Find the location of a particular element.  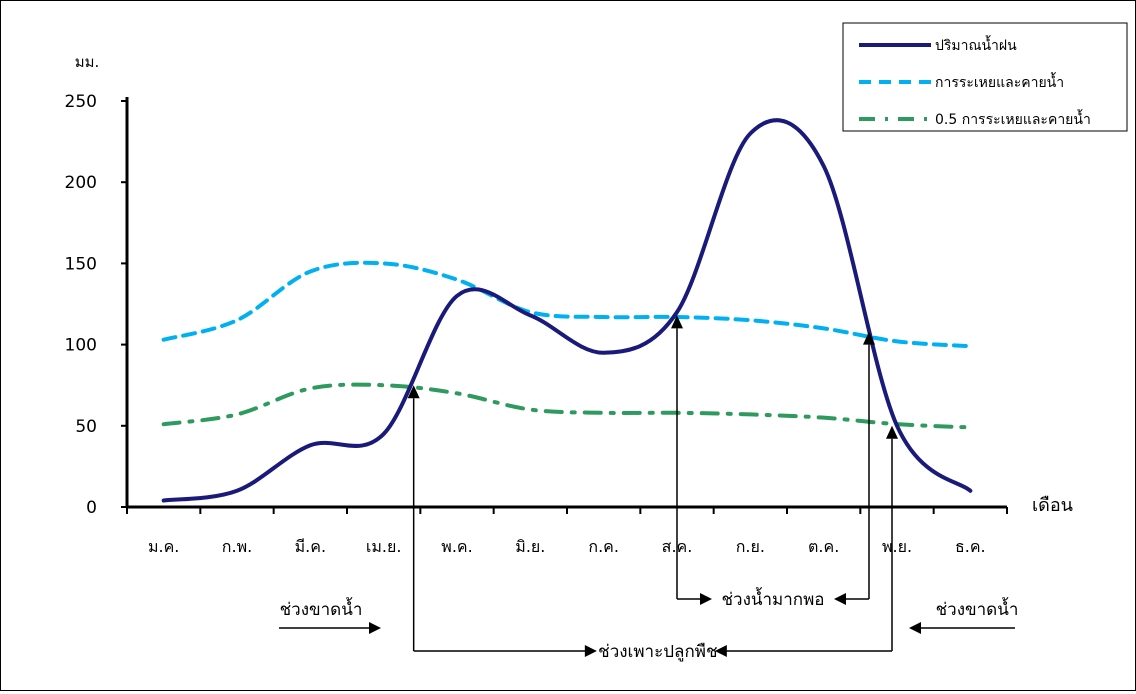

x-tick-label: เม.ย. is located at coordinates (384, 546).